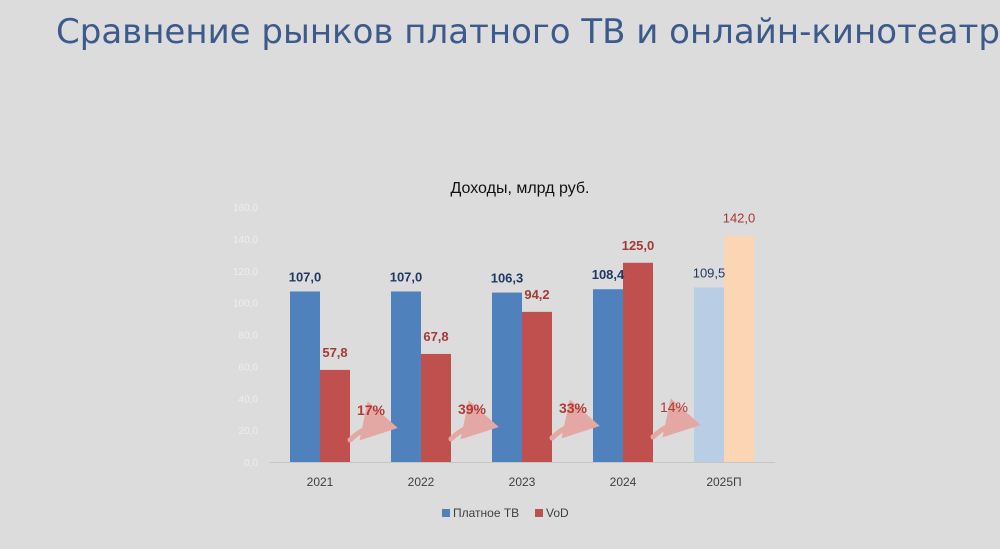 This screenshot has width=1000, height=549. Describe the element at coordinates (739, 218) in the screenshot. I see `data-label: 142,0` at that location.